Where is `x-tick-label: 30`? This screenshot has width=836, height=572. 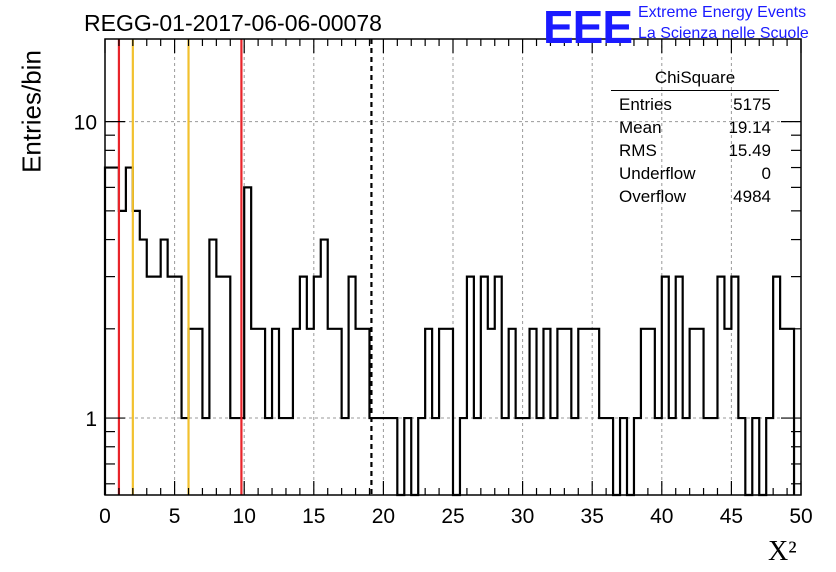
x-tick-label: 30 is located at coordinates (522, 516).